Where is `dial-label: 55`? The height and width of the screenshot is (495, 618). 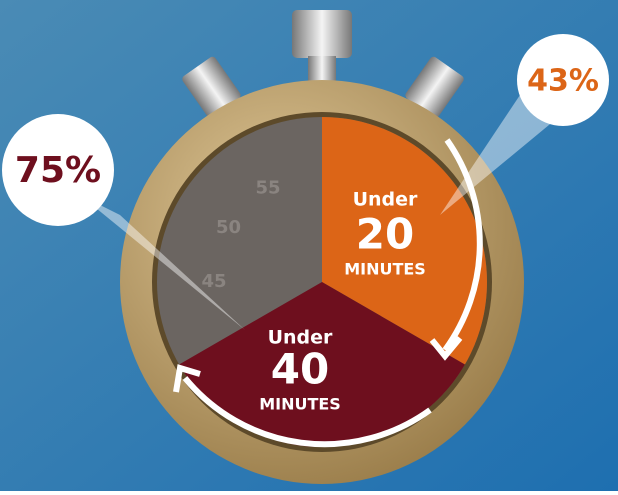
dial-label: 55 is located at coordinates (267, 187).